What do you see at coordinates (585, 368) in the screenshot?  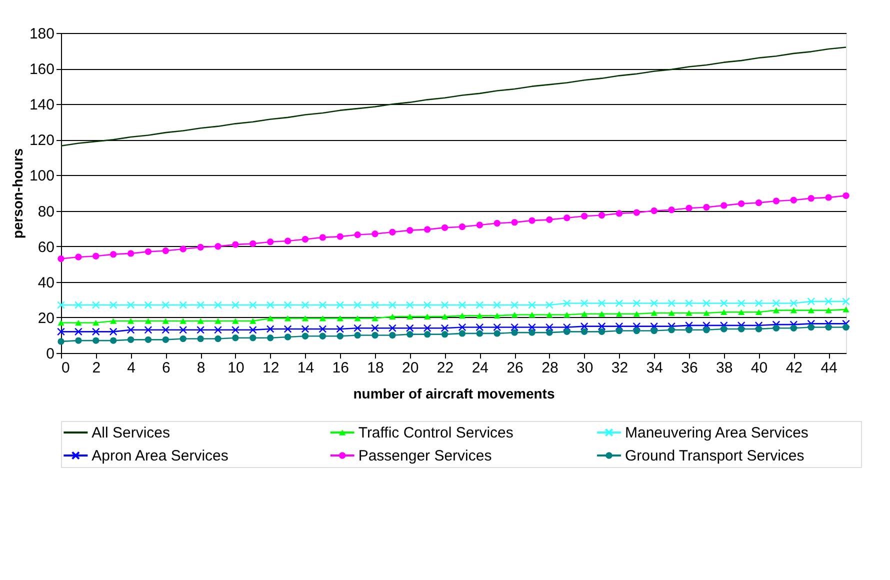 I see `x-tick-label: 30` at bounding box center [585, 368].